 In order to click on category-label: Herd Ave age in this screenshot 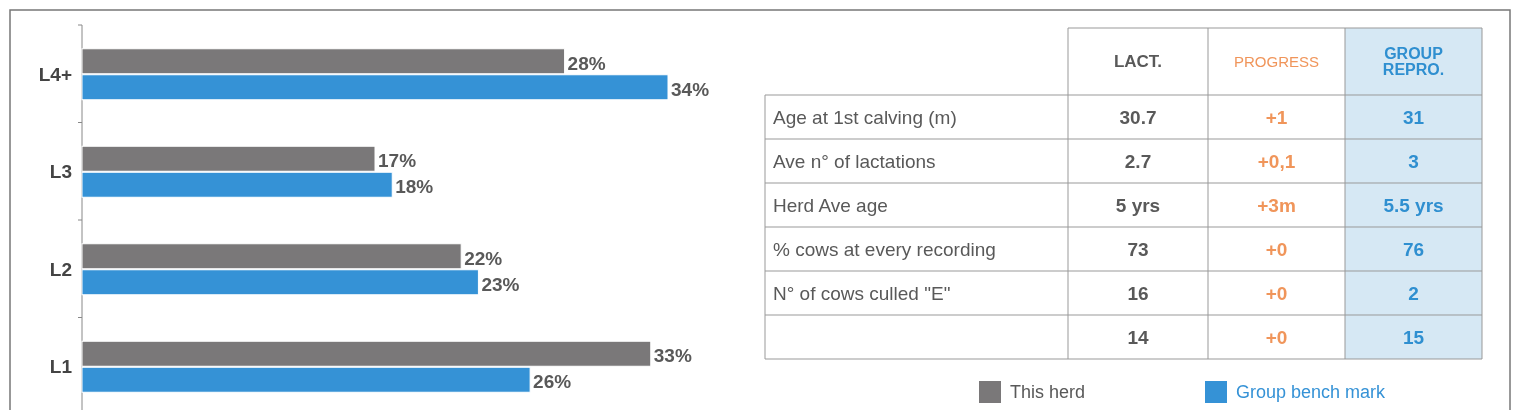, I will do `click(830, 205)`.